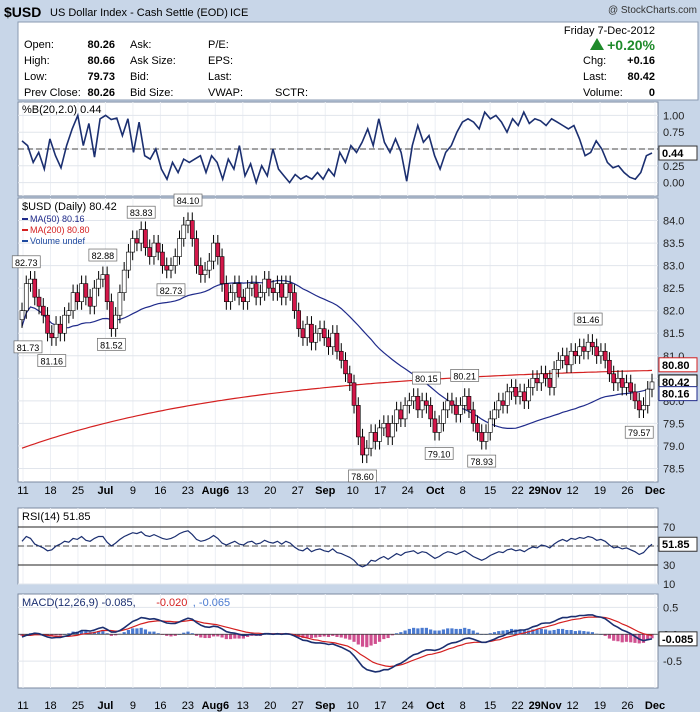 Image resolution: width=700 pixels, height=712 pixels. What do you see at coordinates (600, 706) in the screenshot?
I see `x-axis-label-bottom: 19` at bounding box center [600, 706].